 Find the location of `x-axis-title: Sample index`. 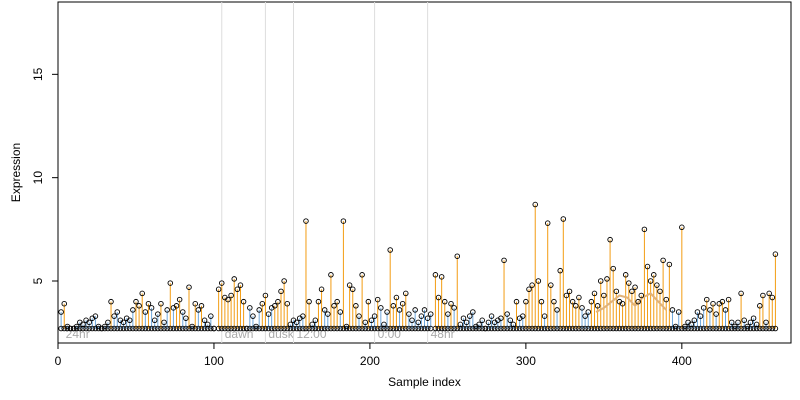

x-axis-title: Sample index is located at coordinates (424, 382).